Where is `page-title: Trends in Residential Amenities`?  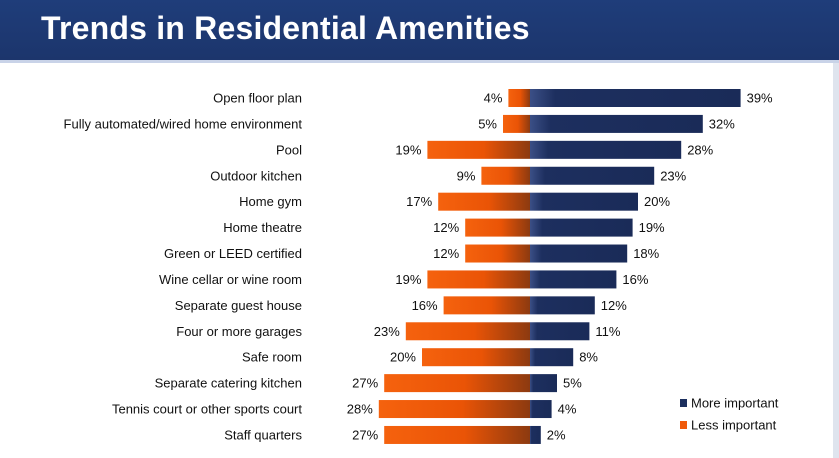 page-title: Trends in Residential Amenities is located at coordinates (285, 28).